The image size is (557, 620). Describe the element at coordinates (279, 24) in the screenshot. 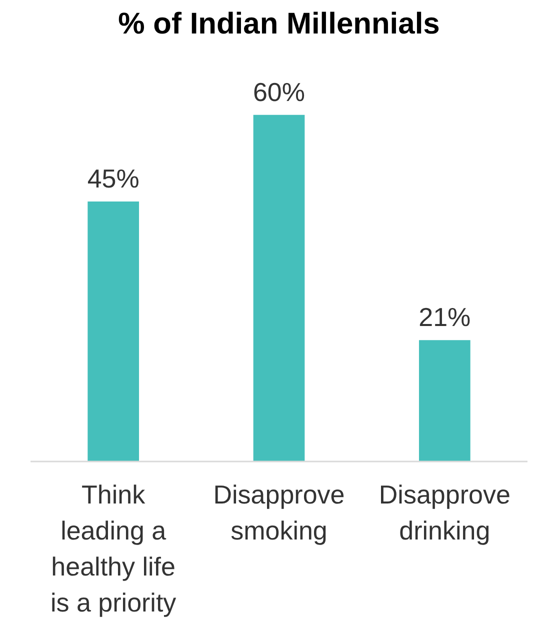

I see `chart-title: % of Indian Millennials` at that location.